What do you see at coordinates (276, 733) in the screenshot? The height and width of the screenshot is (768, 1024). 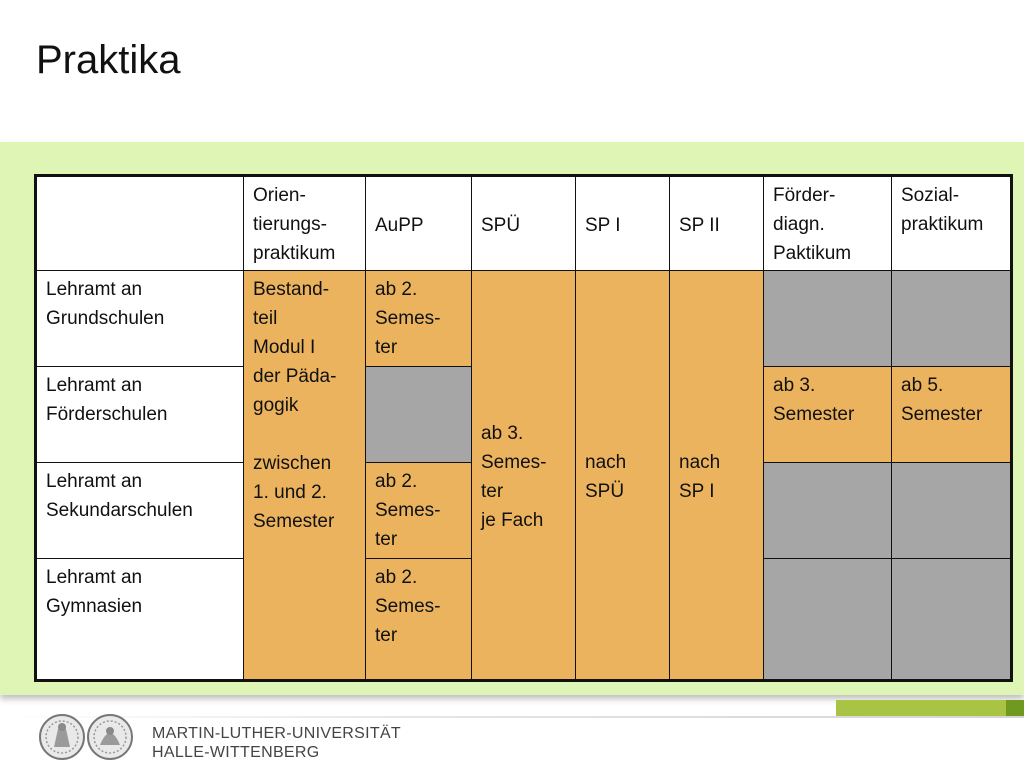 I see `university-name-line1: MARTIN-LUTHER-UNIVERSITÄT` at bounding box center [276, 733].